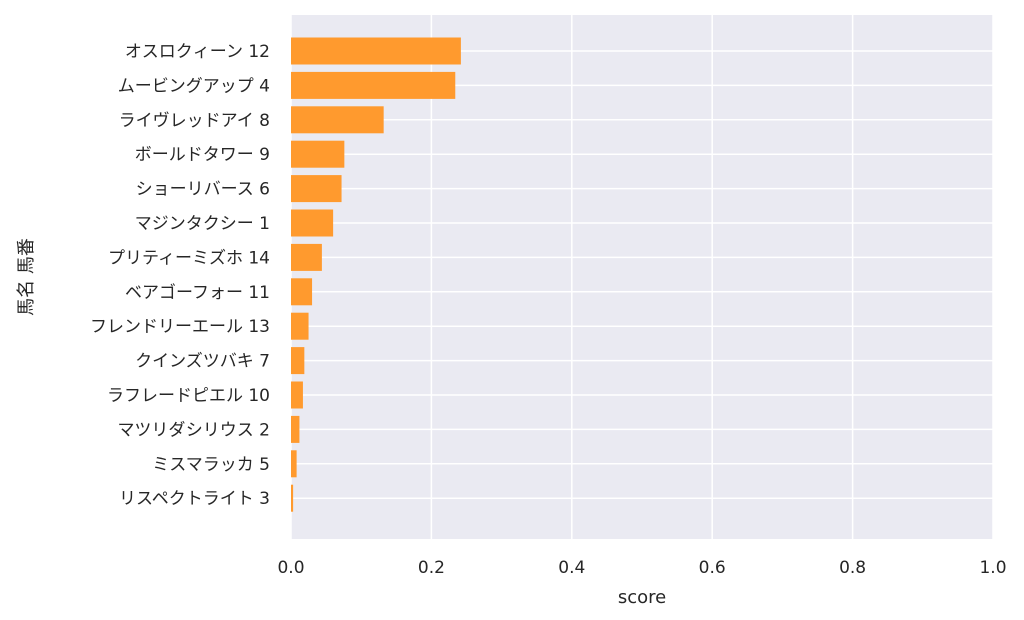  What do you see at coordinates (197, 52) in the screenshot?
I see `y-tick-label: オスロクィーン 12` at bounding box center [197, 52].